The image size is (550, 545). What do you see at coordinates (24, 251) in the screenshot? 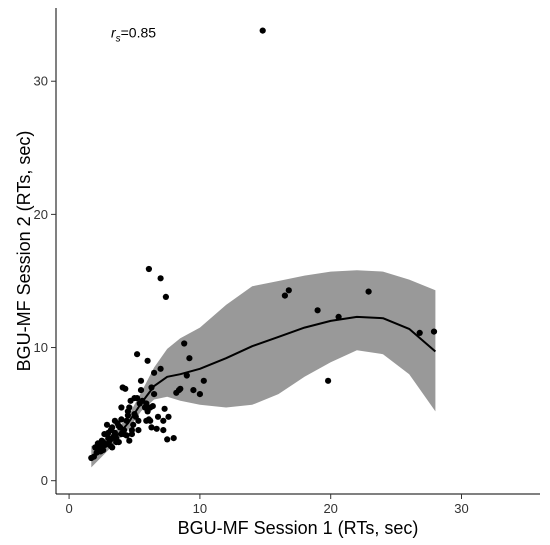
I see `y-axis-title: BGU-MF Session 2 (RTs, sec)` at bounding box center [24, 251].